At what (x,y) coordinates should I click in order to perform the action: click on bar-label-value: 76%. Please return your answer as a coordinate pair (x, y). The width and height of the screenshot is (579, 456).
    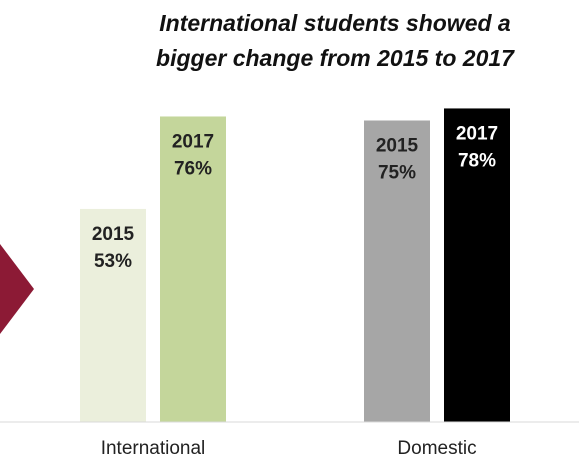
    Looking at the image, I should click on (193, 168).